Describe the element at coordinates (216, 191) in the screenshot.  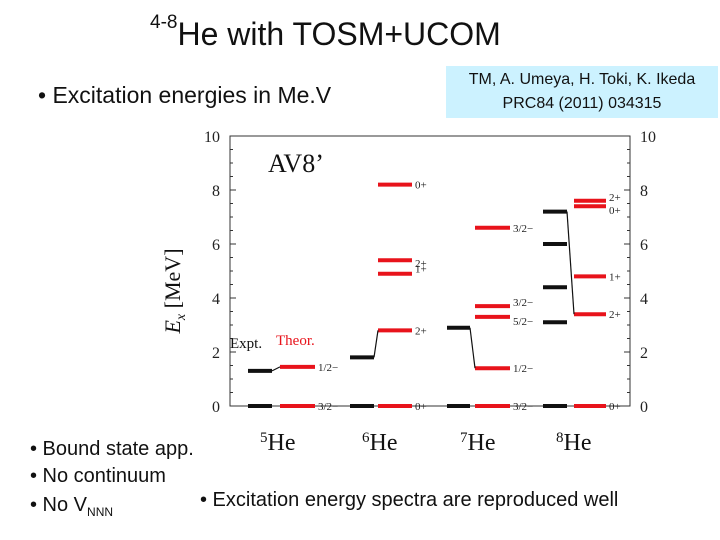
I see `y-tick-label-left: 8` at that location.